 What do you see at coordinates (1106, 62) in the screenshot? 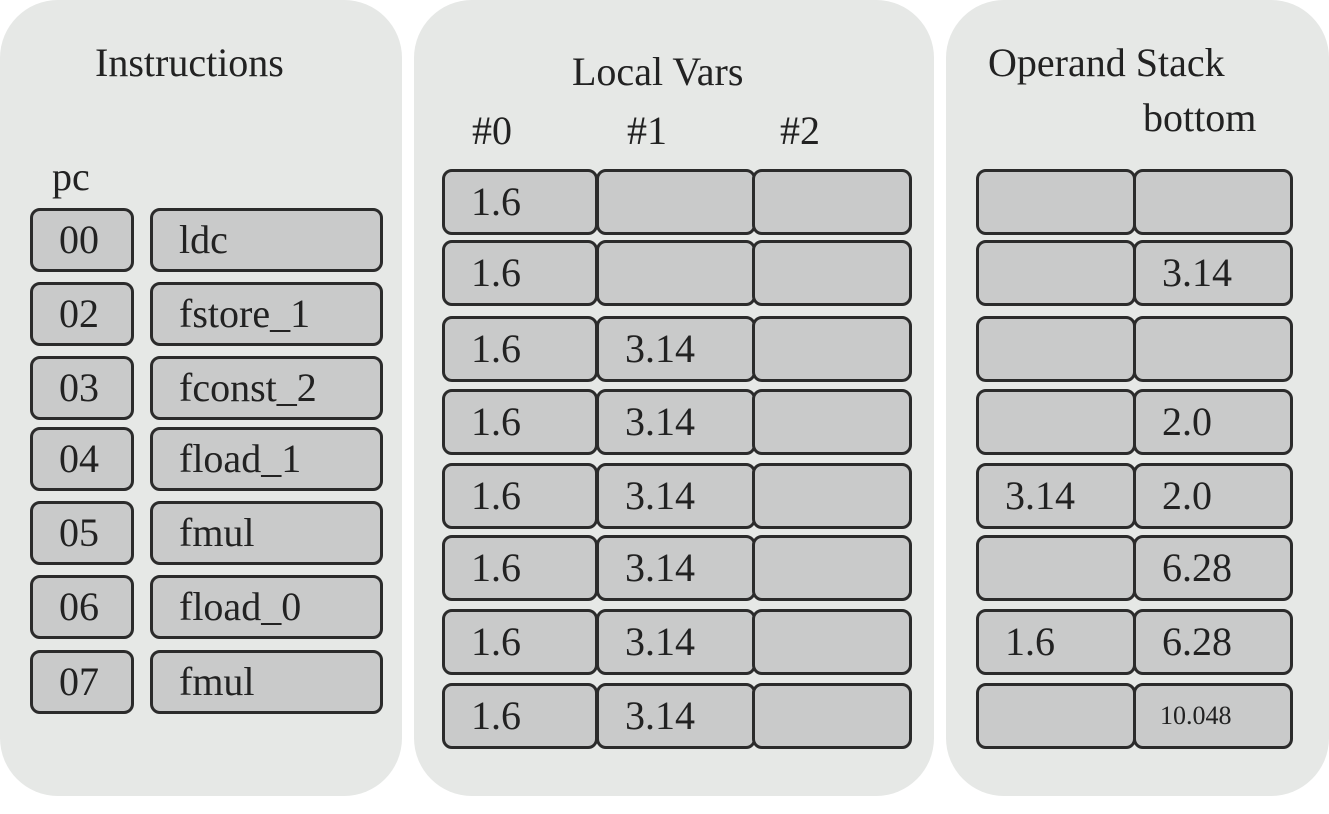
I see `operand-stack-title: Operand Stack` at bounding box center [1106, 62].